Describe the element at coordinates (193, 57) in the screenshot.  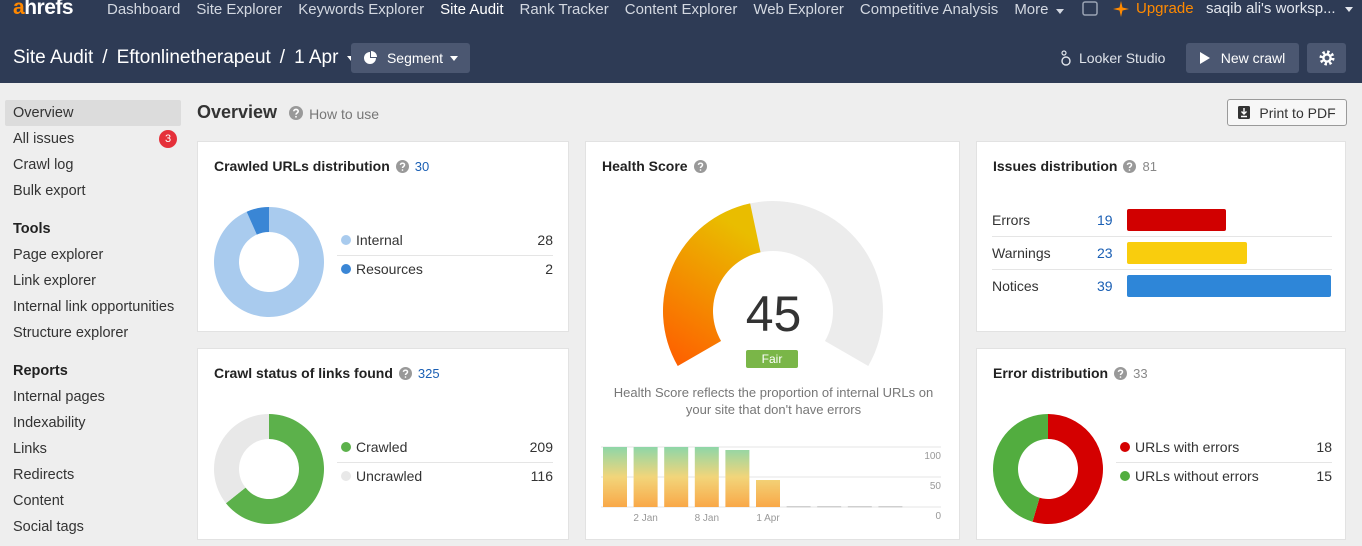
I see `breadcrumb-item: Eftonlinetherapeut` at that location.